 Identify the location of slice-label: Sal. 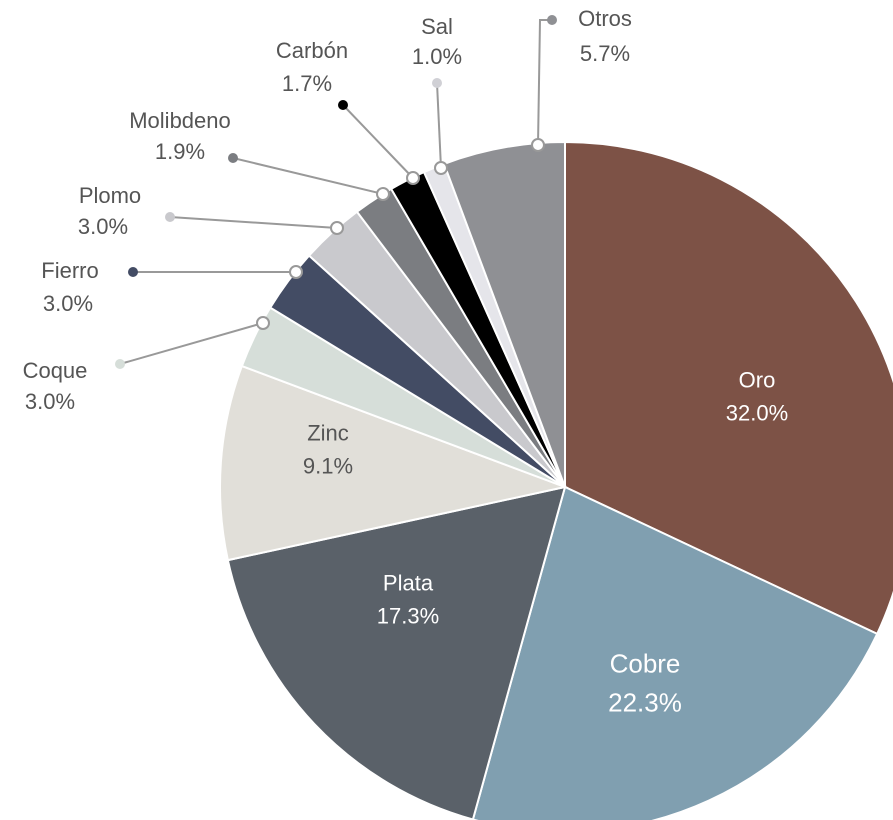
(437, 26).